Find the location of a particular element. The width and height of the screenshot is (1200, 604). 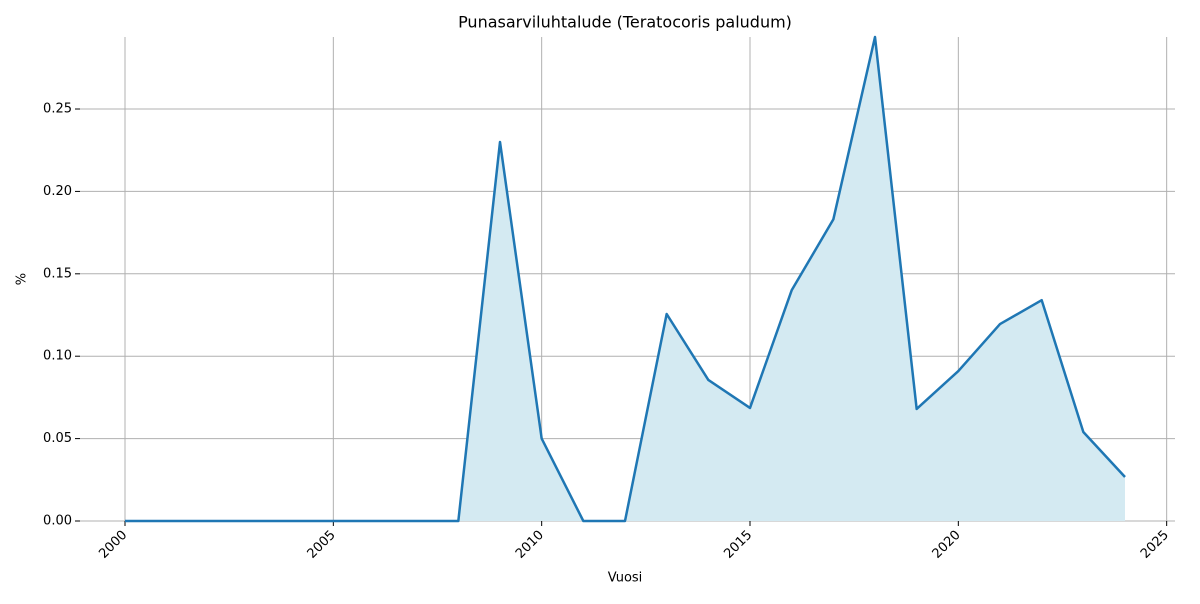

x-axis-label: Vuosi is located at coordinates (625, 578).